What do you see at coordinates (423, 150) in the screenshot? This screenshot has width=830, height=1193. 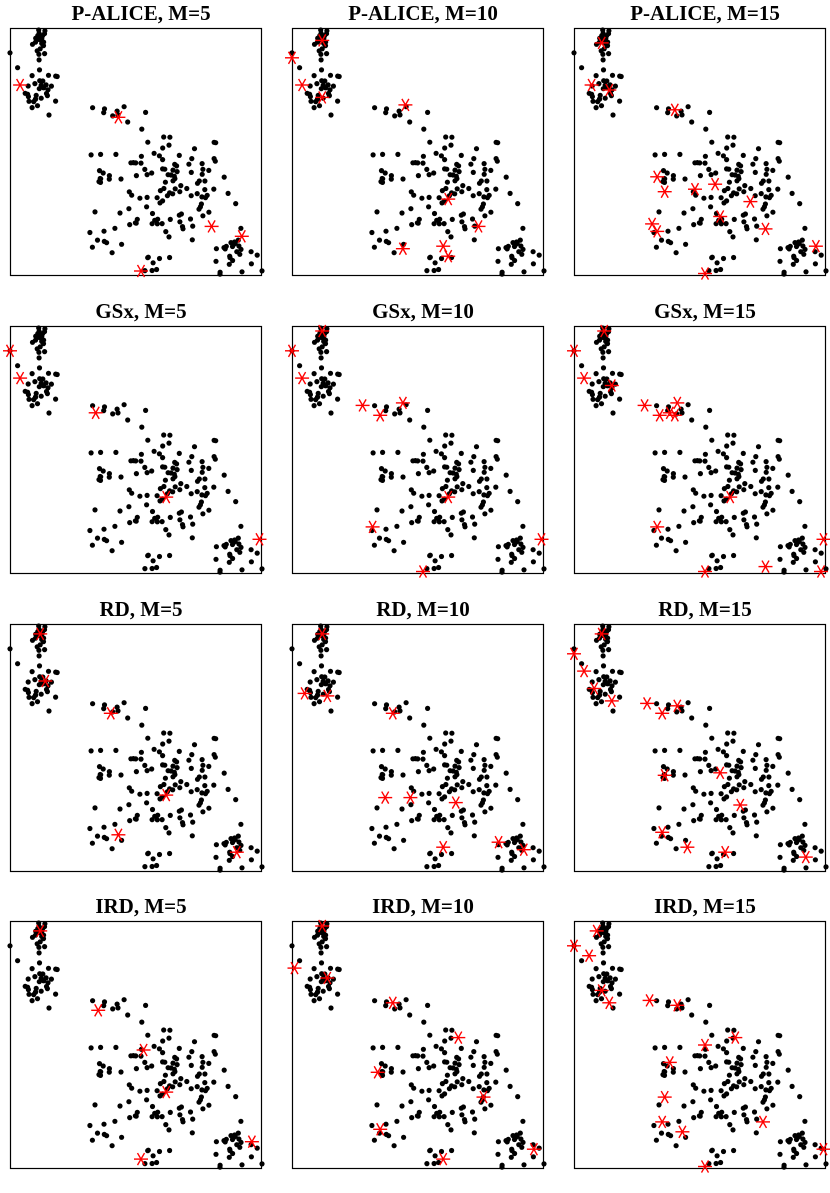 I see `scatter-panel: P-ALICE, M=10` at bounding box center [423, 150].